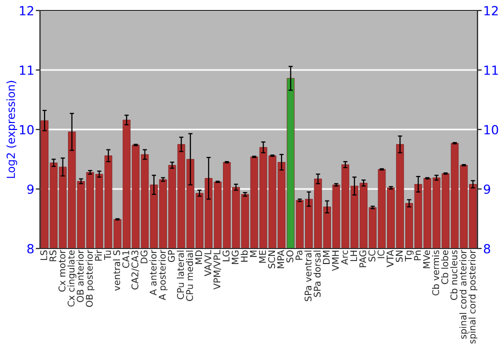  Describe the element at coordinates (90, 278) in the screenshot. I see `x-tick-label: OB posterior` at that location.